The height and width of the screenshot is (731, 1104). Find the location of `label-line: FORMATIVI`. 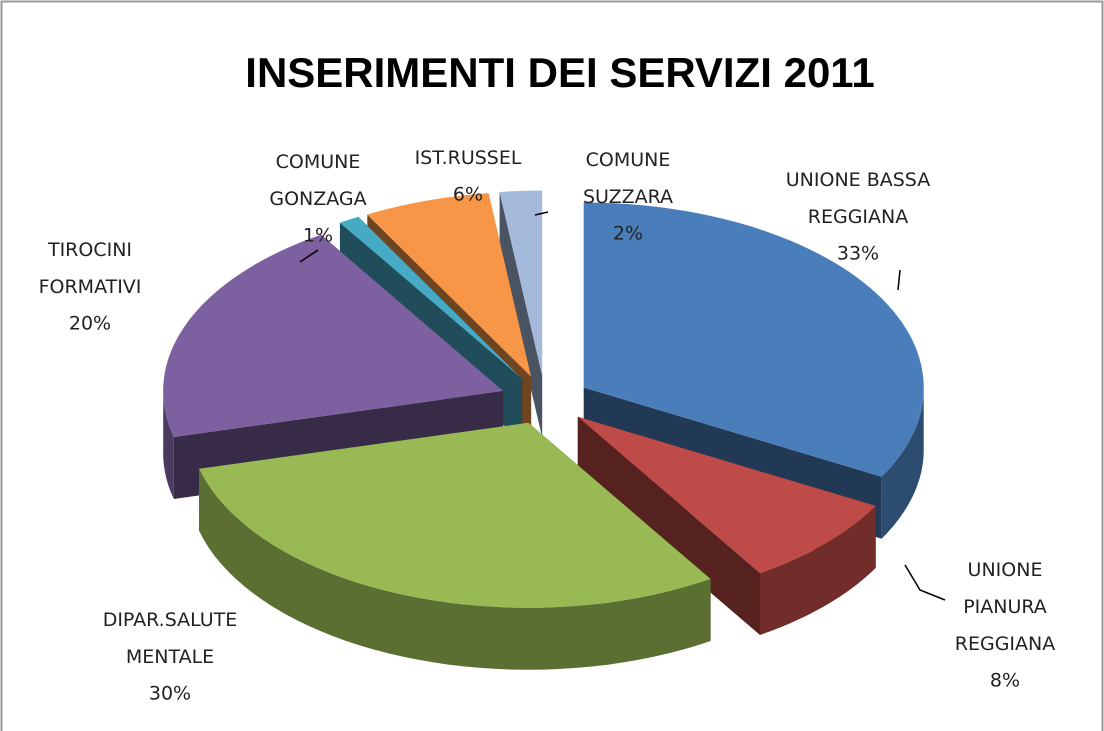

label-line: FORMATIVI is located at coordinates (90, 287).